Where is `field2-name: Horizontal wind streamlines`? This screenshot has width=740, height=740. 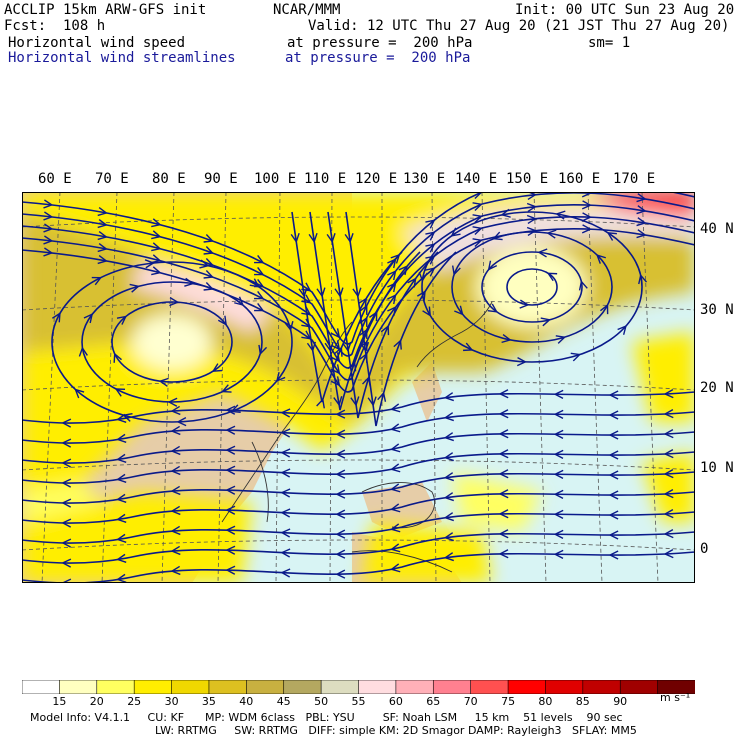
field2-name: Horizontal wind streamlines is located at coordinates (122, 58).